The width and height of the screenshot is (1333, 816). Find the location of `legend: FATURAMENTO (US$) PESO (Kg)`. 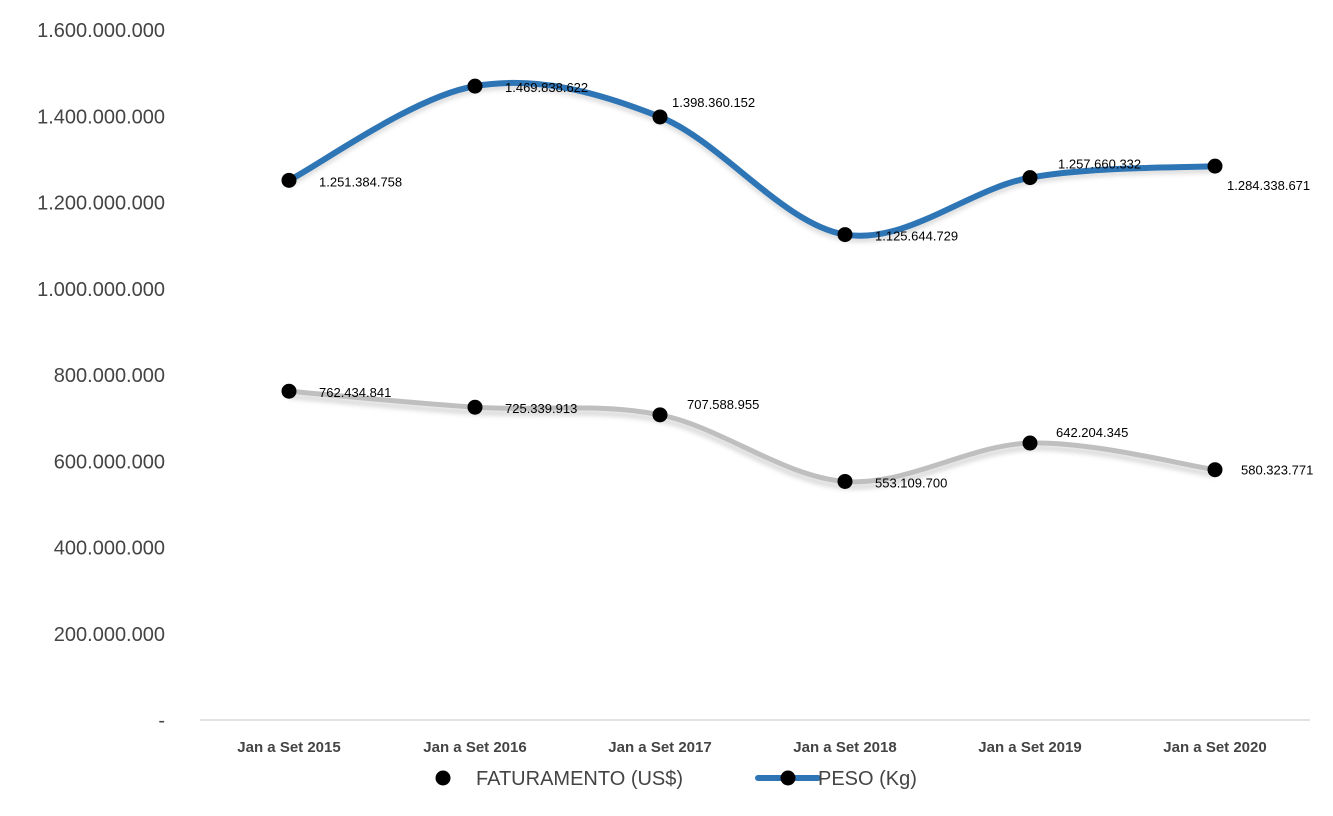

legend: FATURAMENTO (US$) PESO (Kg) is located at coordinates (676, 779).